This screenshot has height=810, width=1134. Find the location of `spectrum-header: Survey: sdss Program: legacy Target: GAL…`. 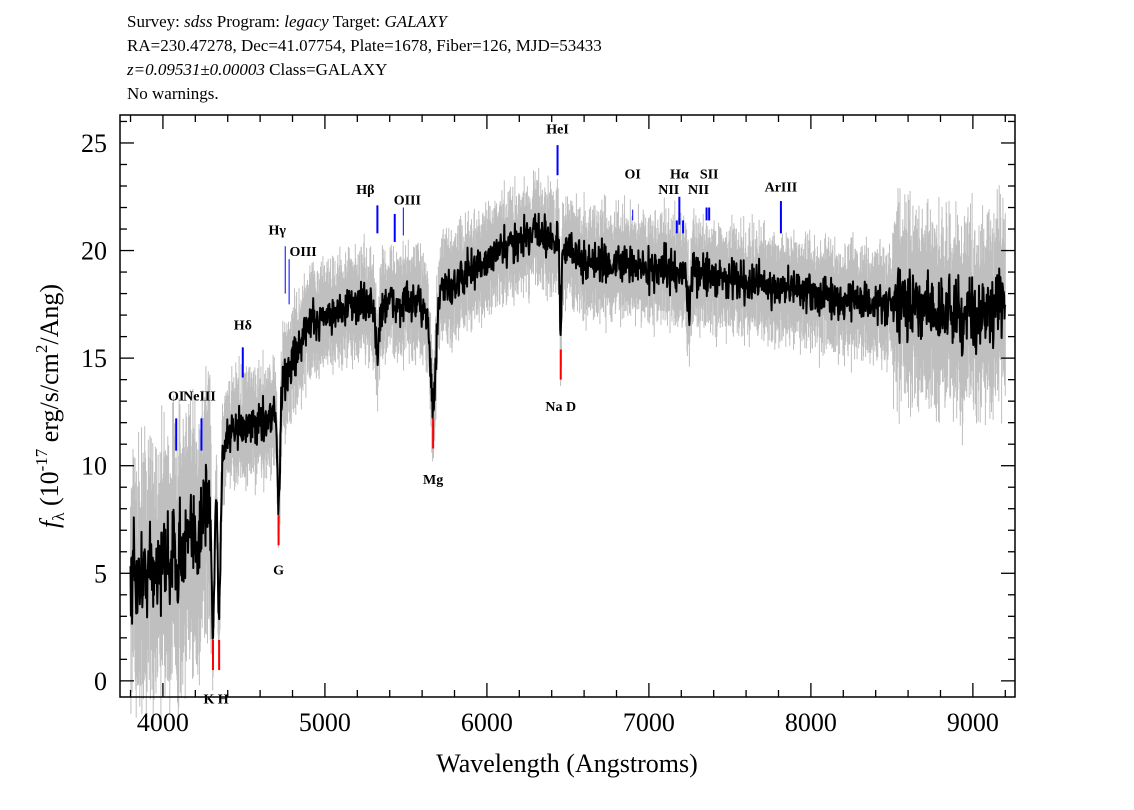

spectrum-header: Survey: sdss Program: legacy Target: GAL… is located at coordinates (364, 58).